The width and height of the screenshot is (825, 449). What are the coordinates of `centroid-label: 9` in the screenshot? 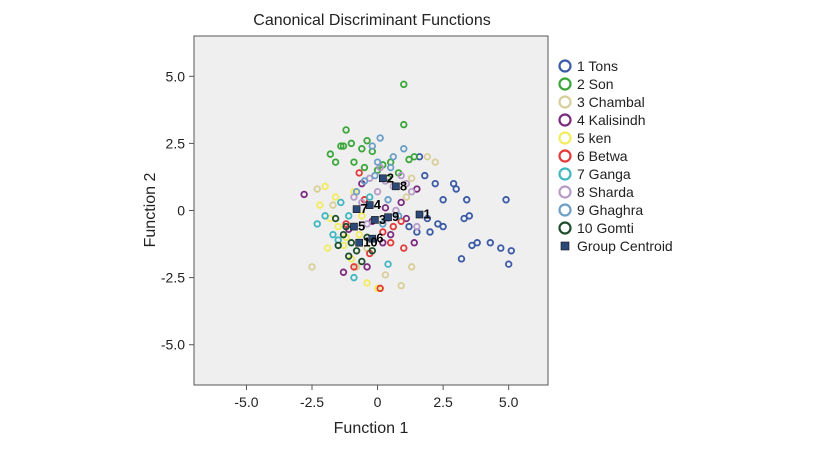 It's located at (395, 216).